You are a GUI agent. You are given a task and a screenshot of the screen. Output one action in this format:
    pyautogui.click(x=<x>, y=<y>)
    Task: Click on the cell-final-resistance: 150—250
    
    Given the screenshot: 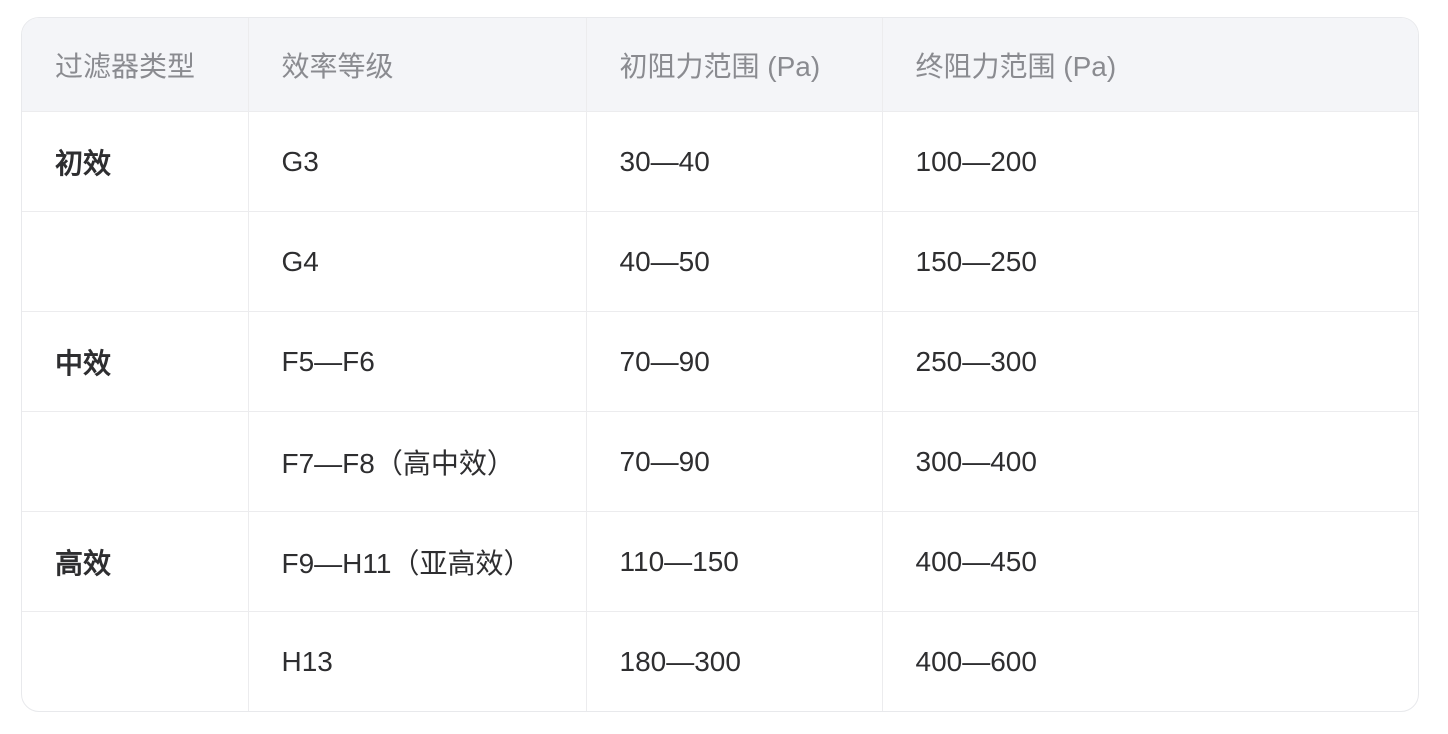 What is the action you would take?
    pyautogui.click(x=1150, y=261)
    